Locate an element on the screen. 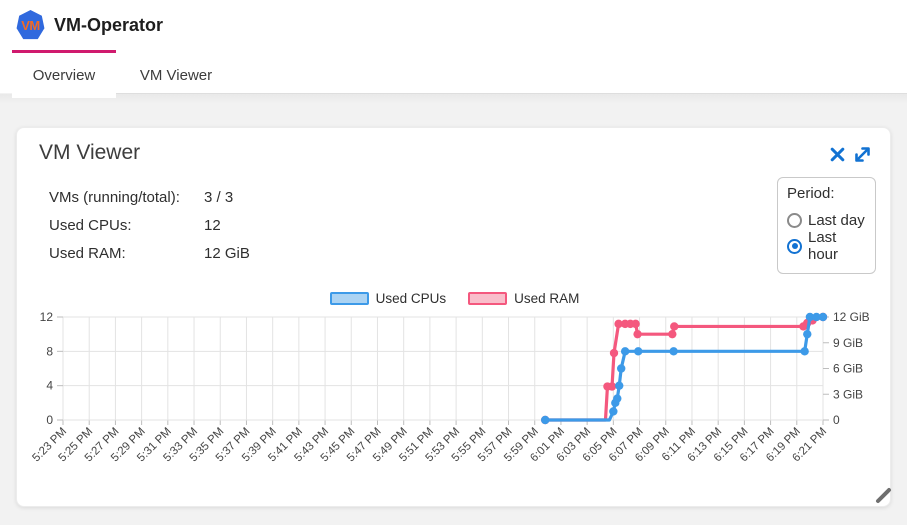 This screenshot has width=907, height=525. app-title: VM-Operator is located at coordinates (109, 24).